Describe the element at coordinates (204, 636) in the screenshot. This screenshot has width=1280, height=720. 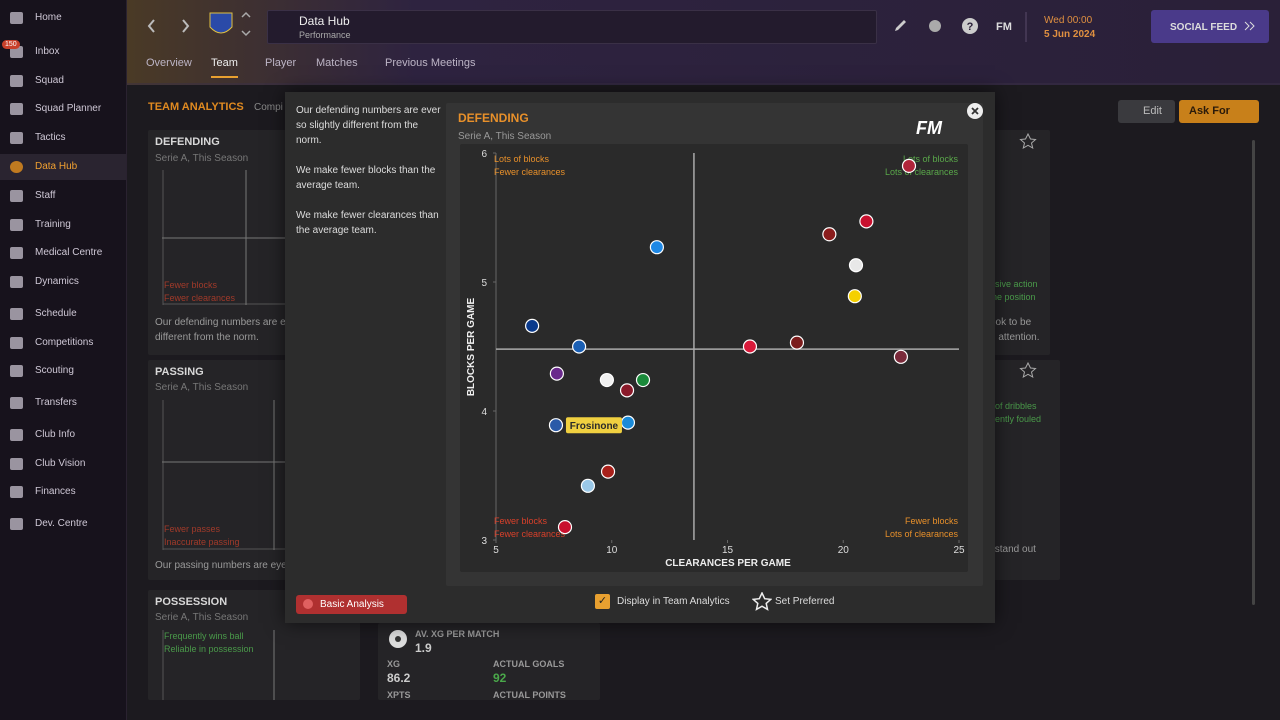
I see `tag: Frequently wins ball` at that location.